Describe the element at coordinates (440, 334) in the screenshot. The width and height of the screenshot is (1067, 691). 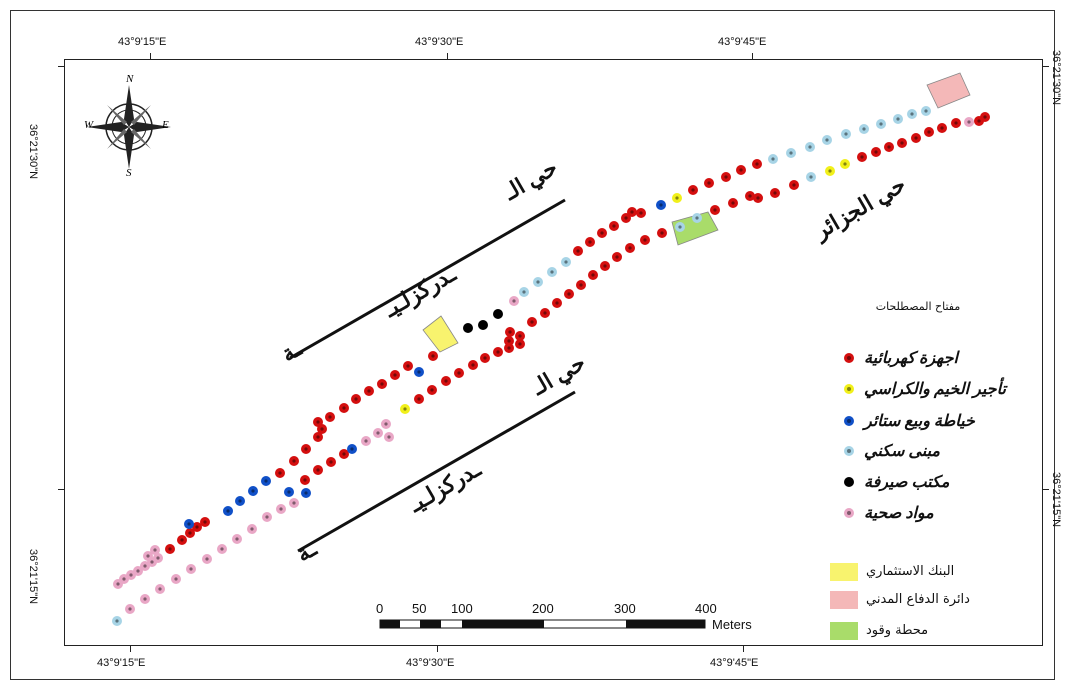
I see `investment-bank-parcel` at that location.